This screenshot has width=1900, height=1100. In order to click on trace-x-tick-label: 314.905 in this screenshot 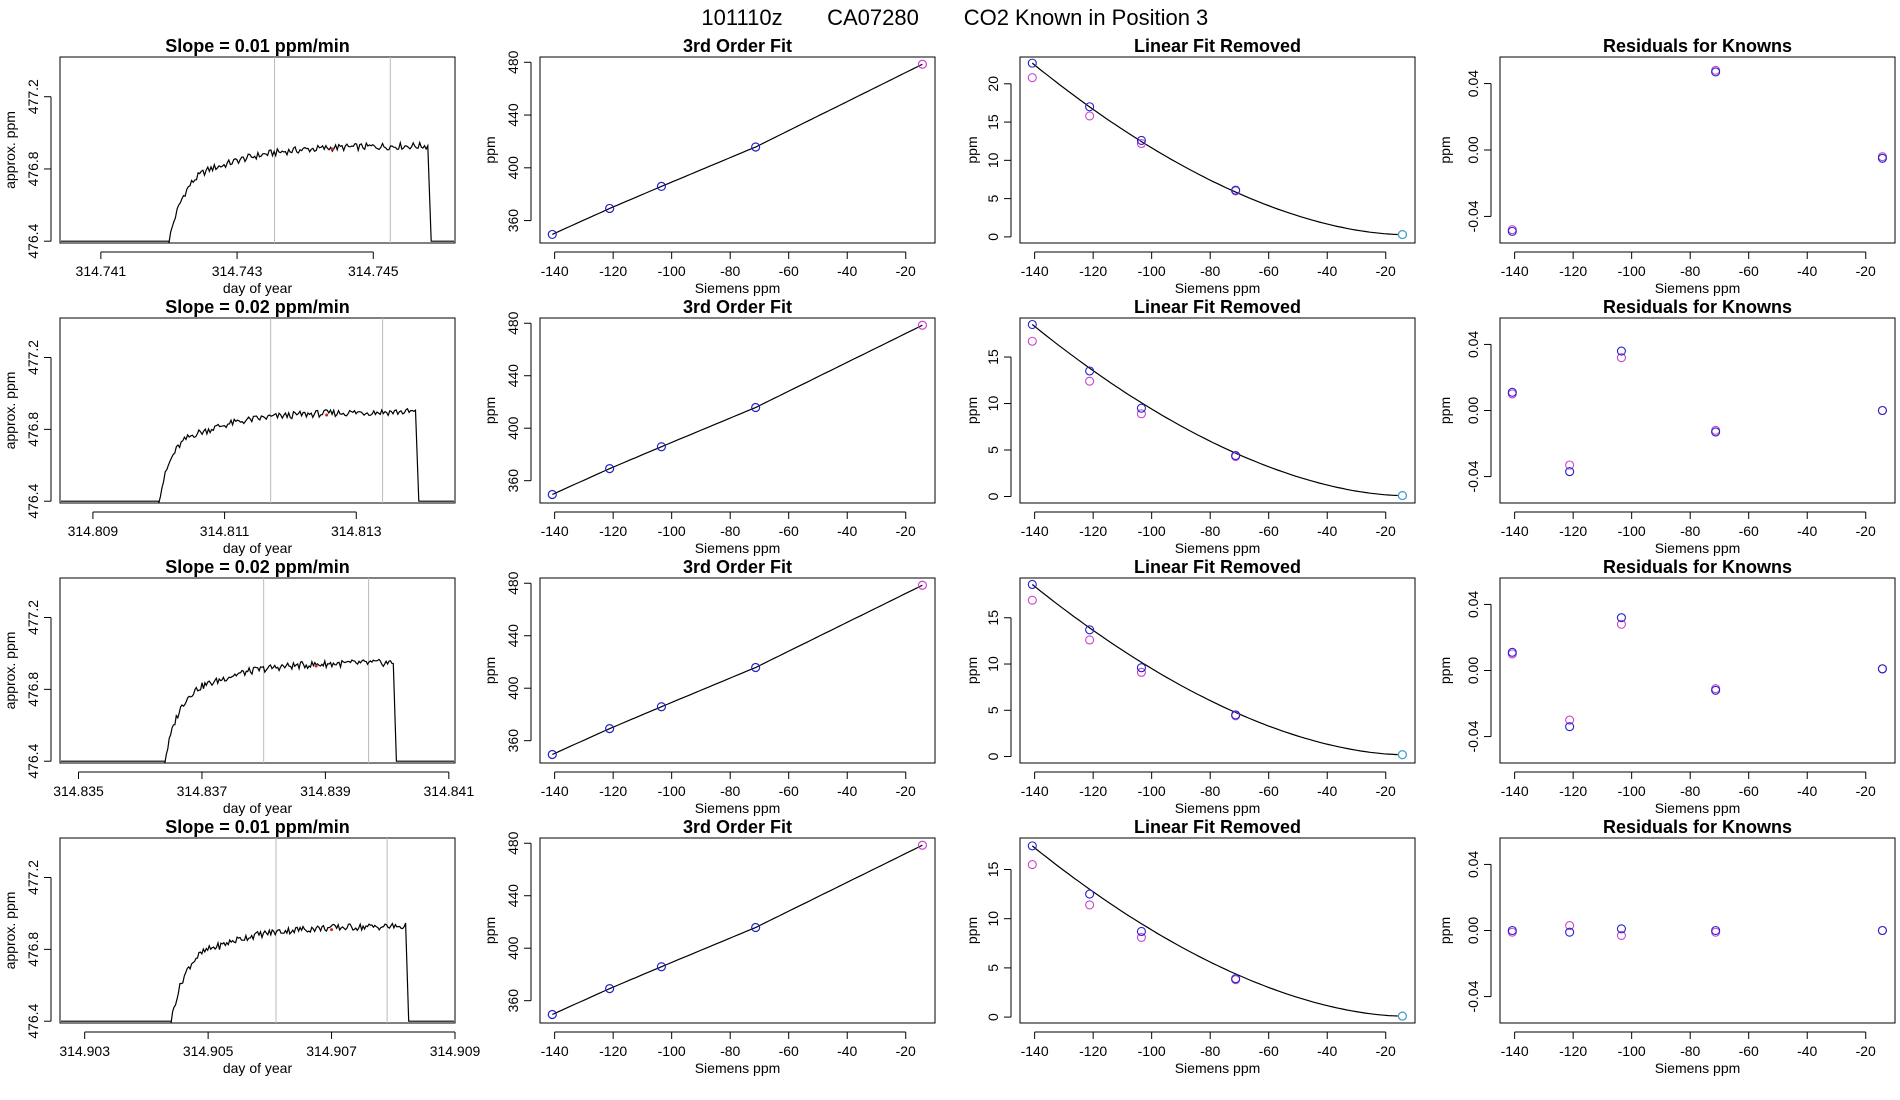, I will do `click(208, 1051)`.